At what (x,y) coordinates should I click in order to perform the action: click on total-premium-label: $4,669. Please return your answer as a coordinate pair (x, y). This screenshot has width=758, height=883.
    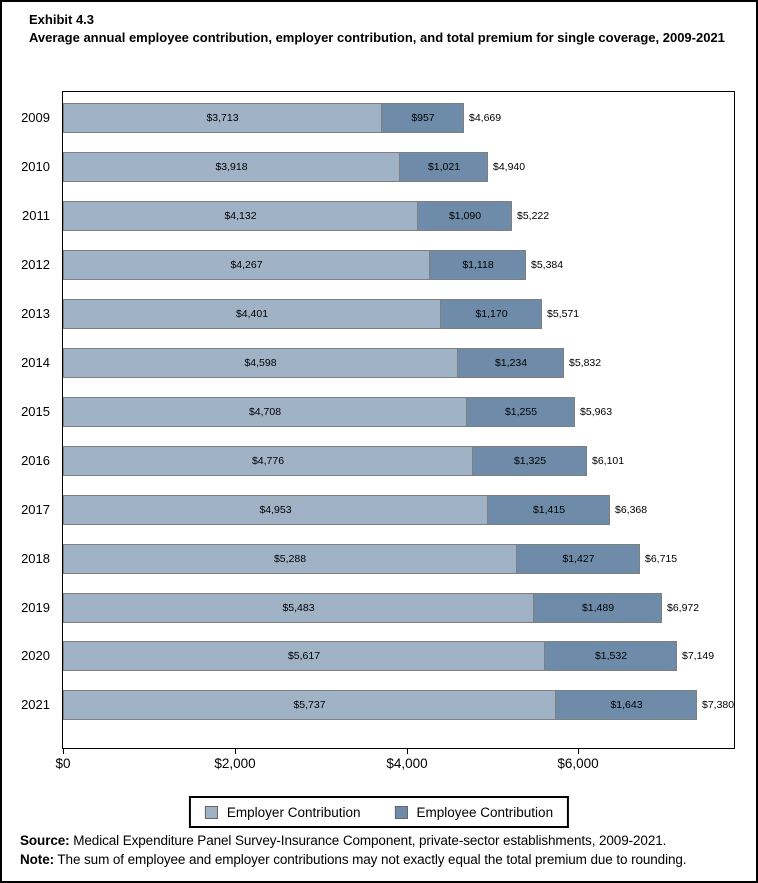
    Looking at the image, I should click on (485, 118).